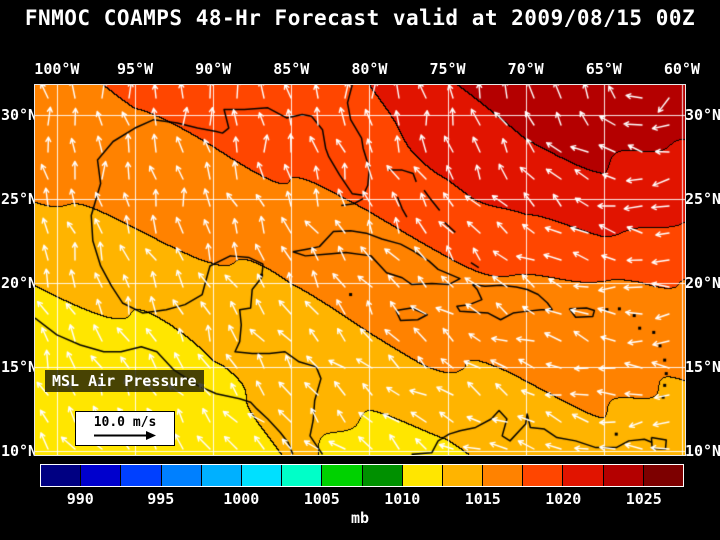  I want to click on pressure-colorbar, so click(362, 475).